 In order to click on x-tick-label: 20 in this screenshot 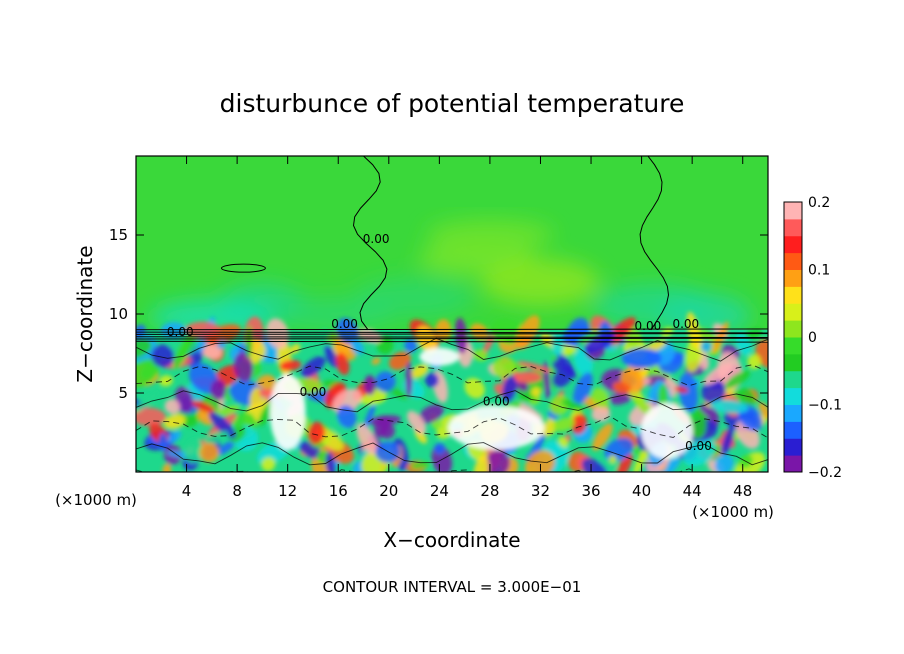, I will do `click(388, 491)`.